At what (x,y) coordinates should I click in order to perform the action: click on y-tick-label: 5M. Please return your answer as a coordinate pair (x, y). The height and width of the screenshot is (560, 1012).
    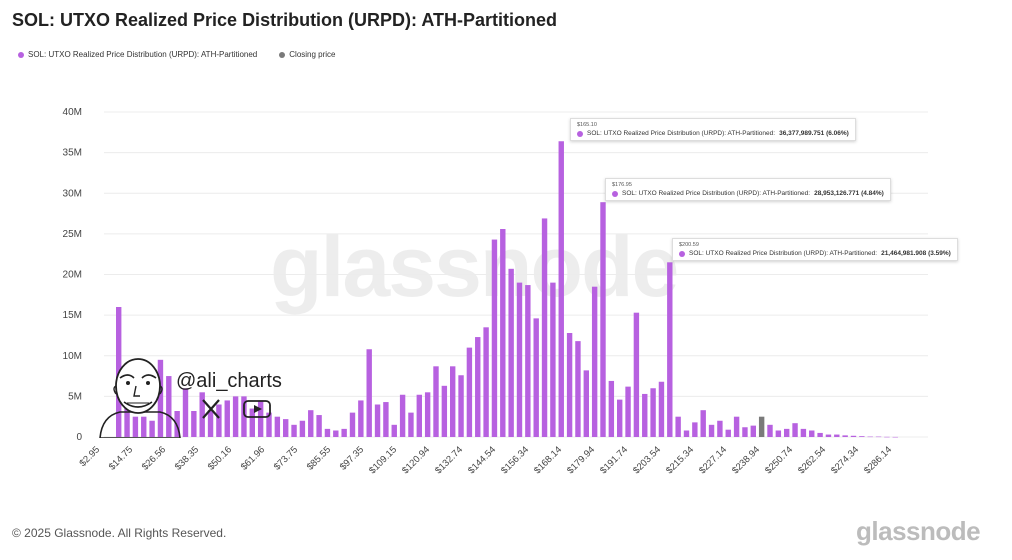
    Looking at the image, I should click on (75, 396).